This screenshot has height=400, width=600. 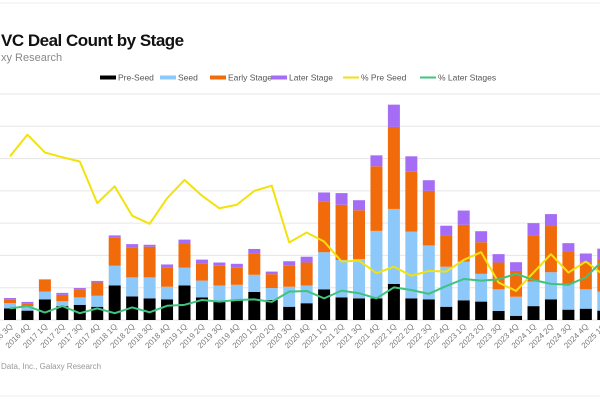 I want to click on legend-label: % Pre Seed, so click(x=384, y=78).